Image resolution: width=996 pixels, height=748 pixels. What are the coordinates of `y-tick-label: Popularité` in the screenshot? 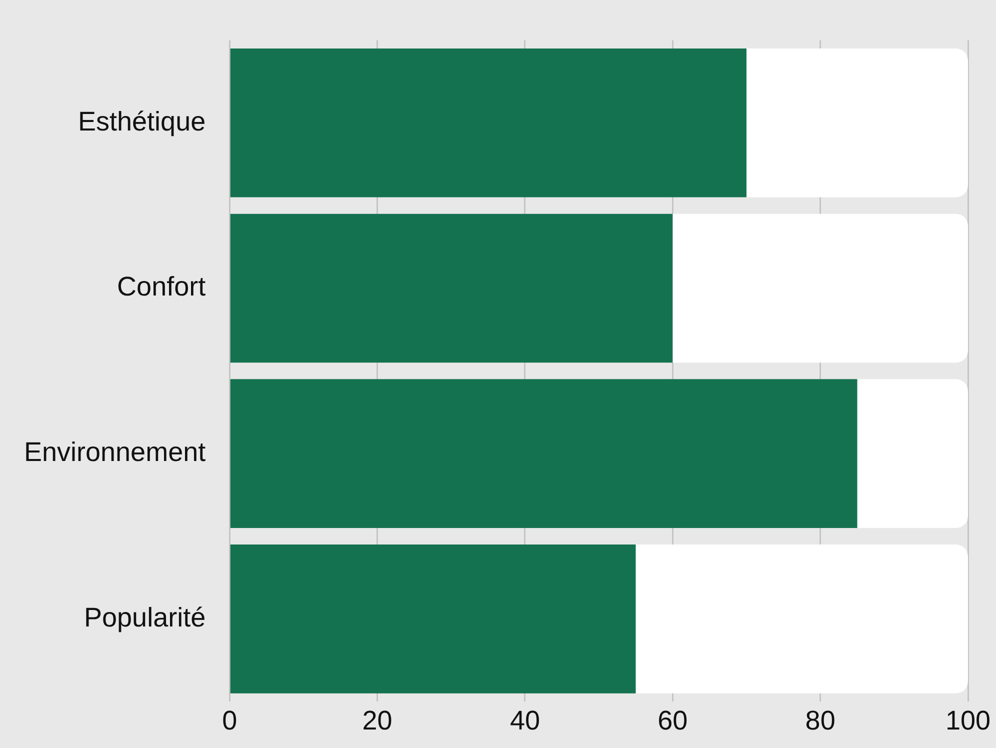 It's located at (145, 617).